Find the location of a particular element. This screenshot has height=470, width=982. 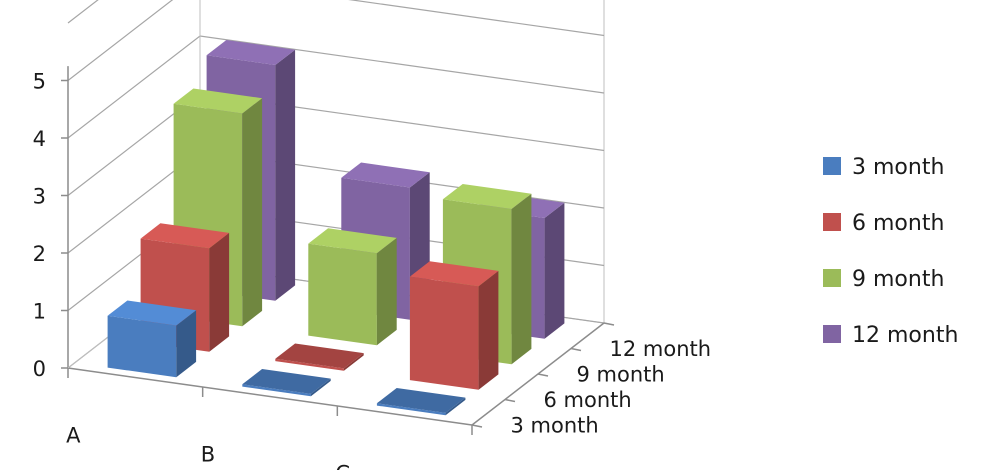

x-tick-label: A is located at coordinates (73, 436).